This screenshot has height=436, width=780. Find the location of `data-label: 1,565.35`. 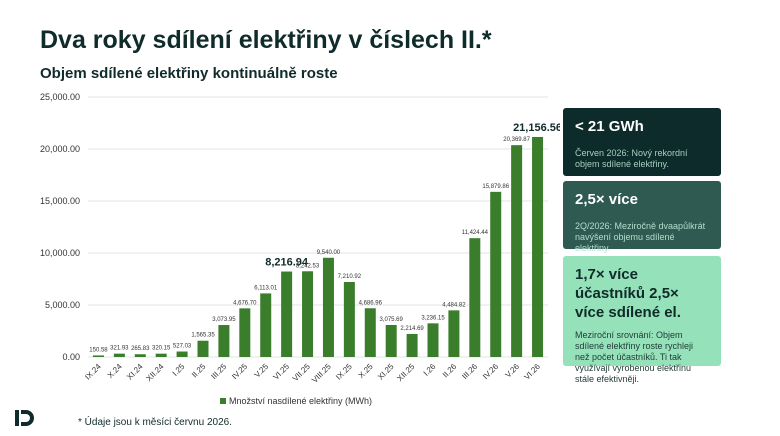

data-label: 1,565.35 is located at coordinates (203, 336).